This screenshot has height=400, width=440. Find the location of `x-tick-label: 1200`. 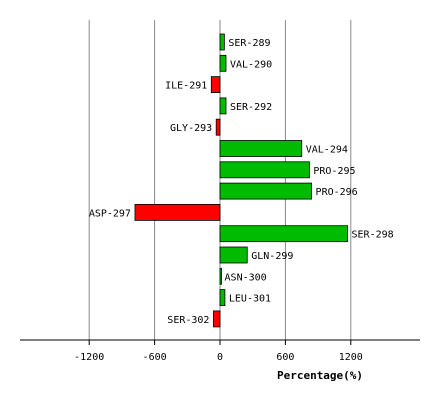

x-tick-label: 1200 is located at coordinates (351, 357).